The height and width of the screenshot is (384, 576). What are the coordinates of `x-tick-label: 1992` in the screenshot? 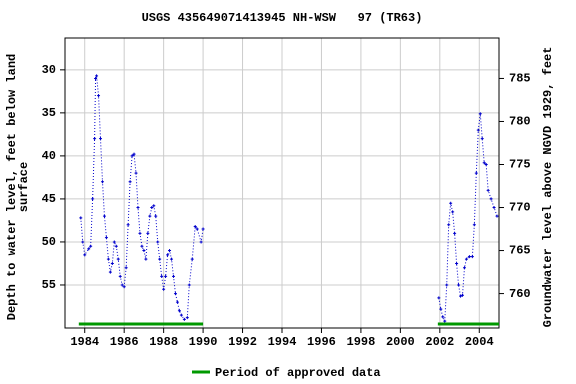 It's located at (242, 342).